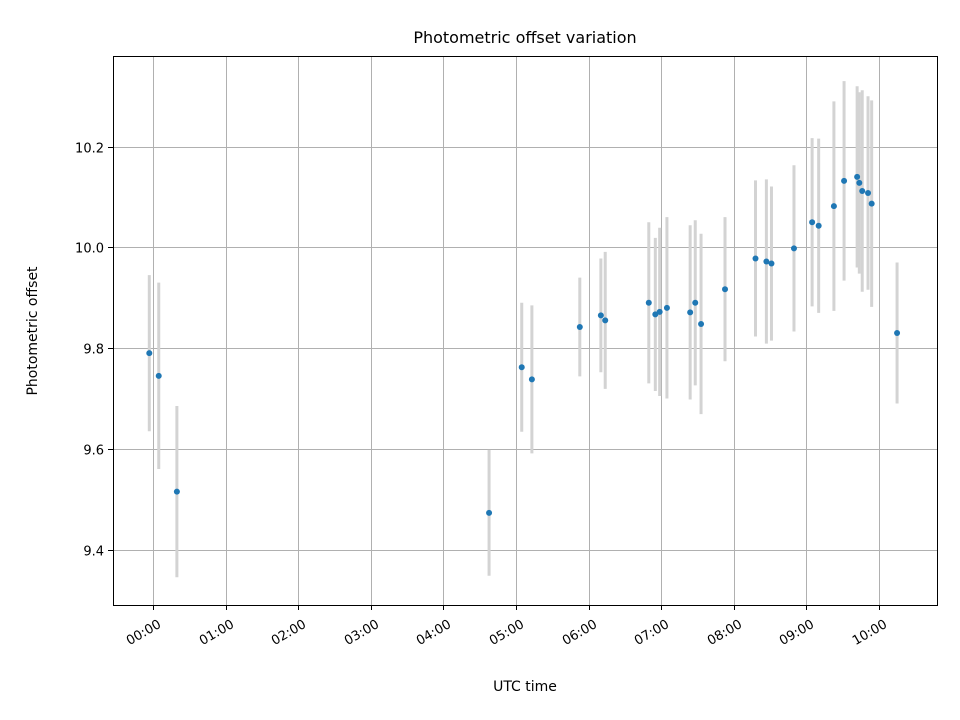 This screenshot has width=960, height=720. Describe the element at coordinates (93, 350) in the screenshot. I see `y-tick-label: 9.8` at that location.